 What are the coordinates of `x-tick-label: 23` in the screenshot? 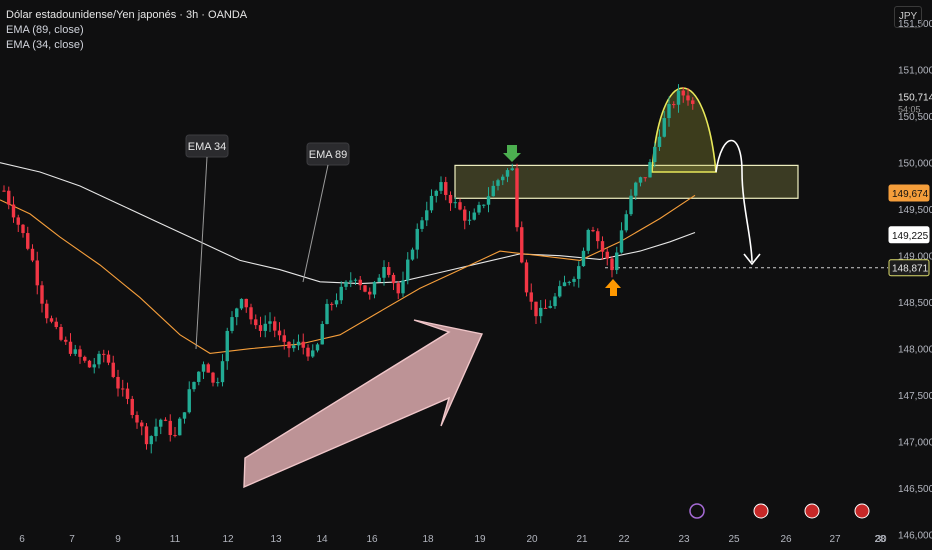 It's located at (684, 539).